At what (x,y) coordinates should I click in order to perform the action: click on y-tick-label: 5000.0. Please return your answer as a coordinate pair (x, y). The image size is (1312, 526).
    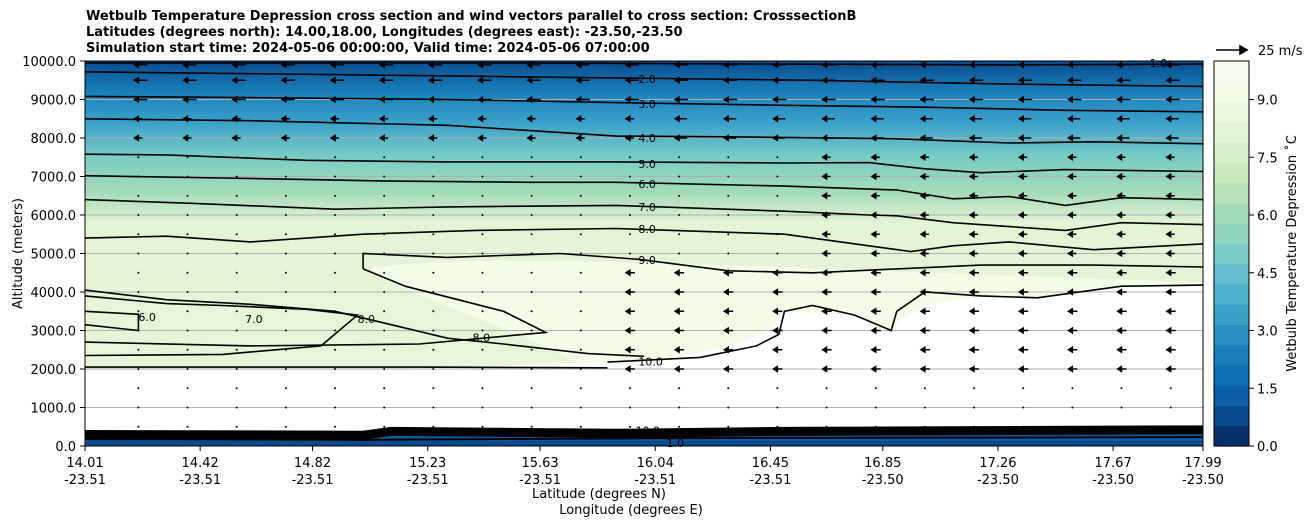
    Looking at the image, I should click on (54, 255).